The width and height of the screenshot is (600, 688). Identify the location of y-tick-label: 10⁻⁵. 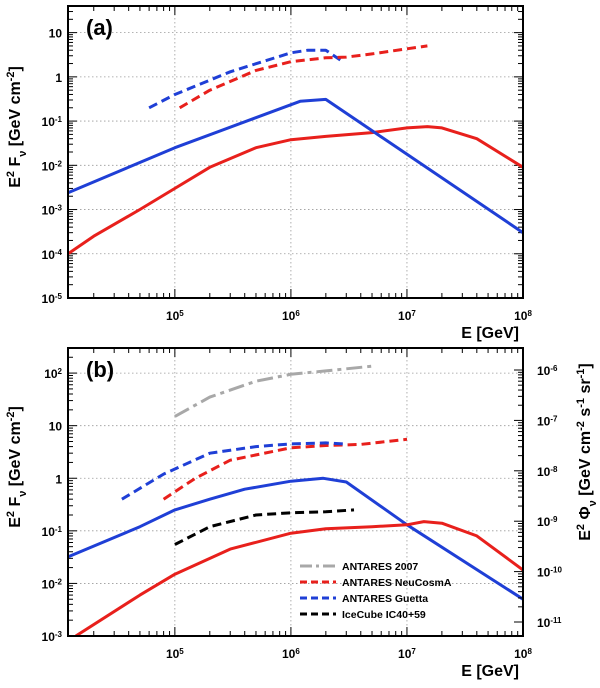
(52, 299).